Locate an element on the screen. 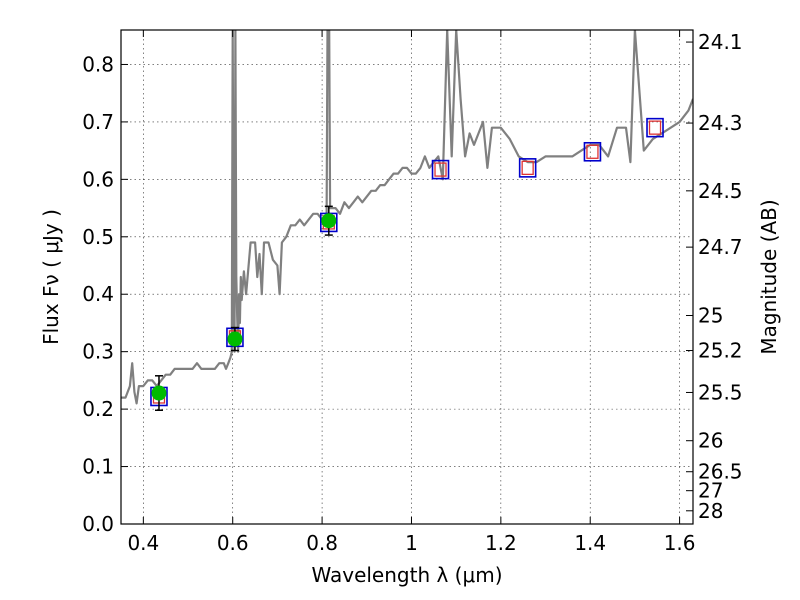 This screenshot has height=600, width=800. y-tick-label: 0.3 is located at coordinates (98, 352).